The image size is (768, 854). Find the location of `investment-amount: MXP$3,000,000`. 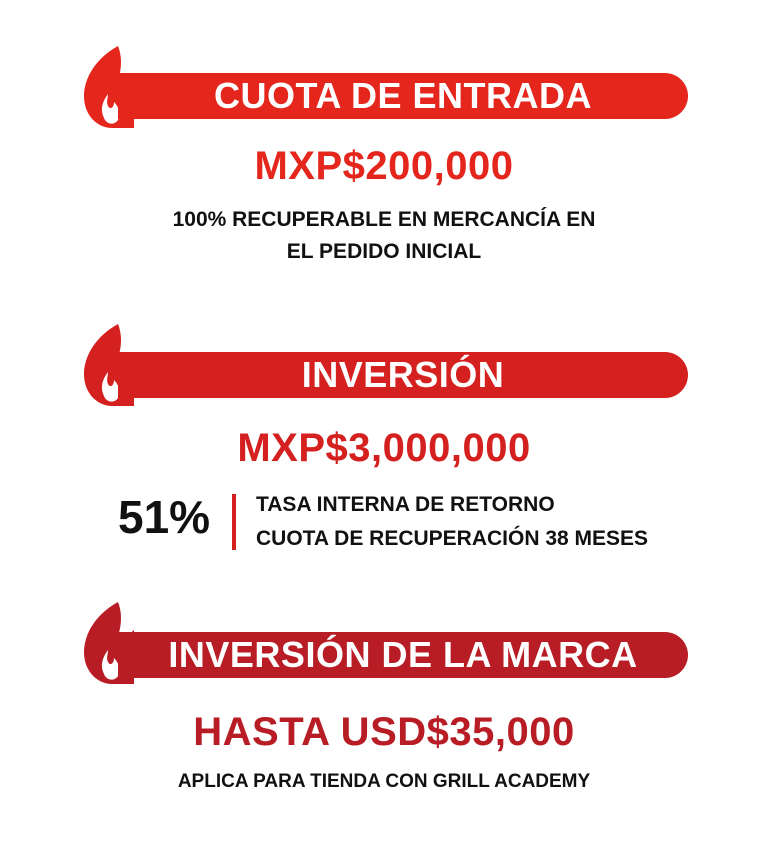

investment-amount: MXP$3,000,000 is located at coordinates (384, 448).